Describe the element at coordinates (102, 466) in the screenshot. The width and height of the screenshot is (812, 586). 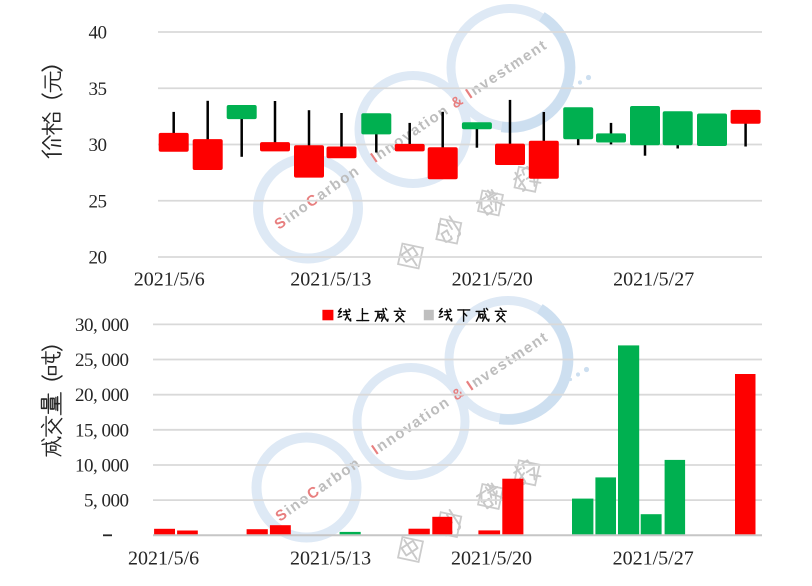
I see `svg-text: 10, 000` at that location.